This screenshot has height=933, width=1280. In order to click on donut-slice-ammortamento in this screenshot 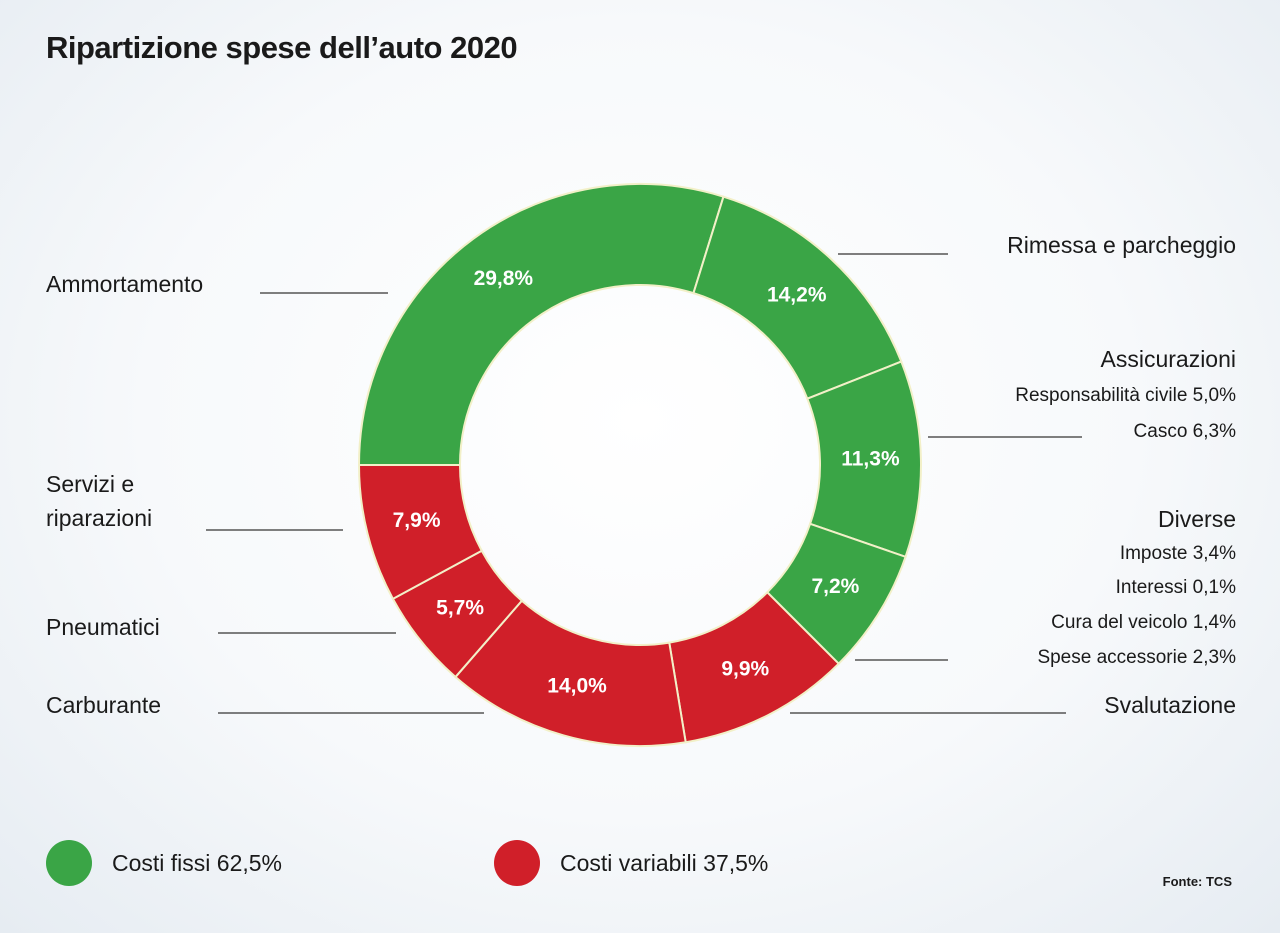, I will do `click(541, 324)`.